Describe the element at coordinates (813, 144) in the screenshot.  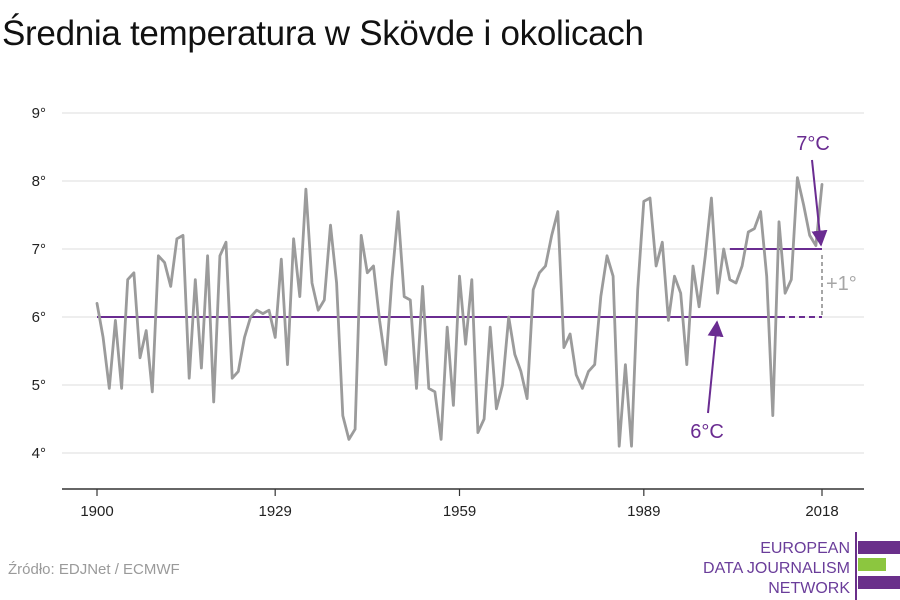
I see `label-7c: 7°C` at that location.